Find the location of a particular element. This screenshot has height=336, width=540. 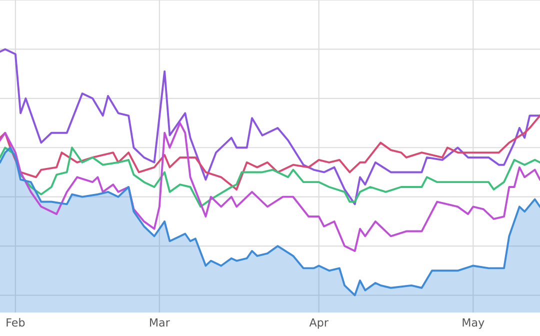

x-tick-label: Apr is located at coordinates (318, 323).